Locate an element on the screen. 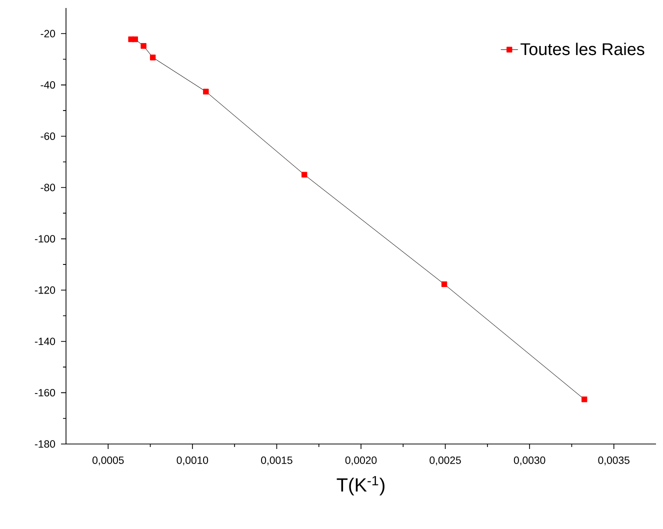 The width and height of the screenshot is (663, 529). y-tick-label: -60 is located at coordinates (48, 136).